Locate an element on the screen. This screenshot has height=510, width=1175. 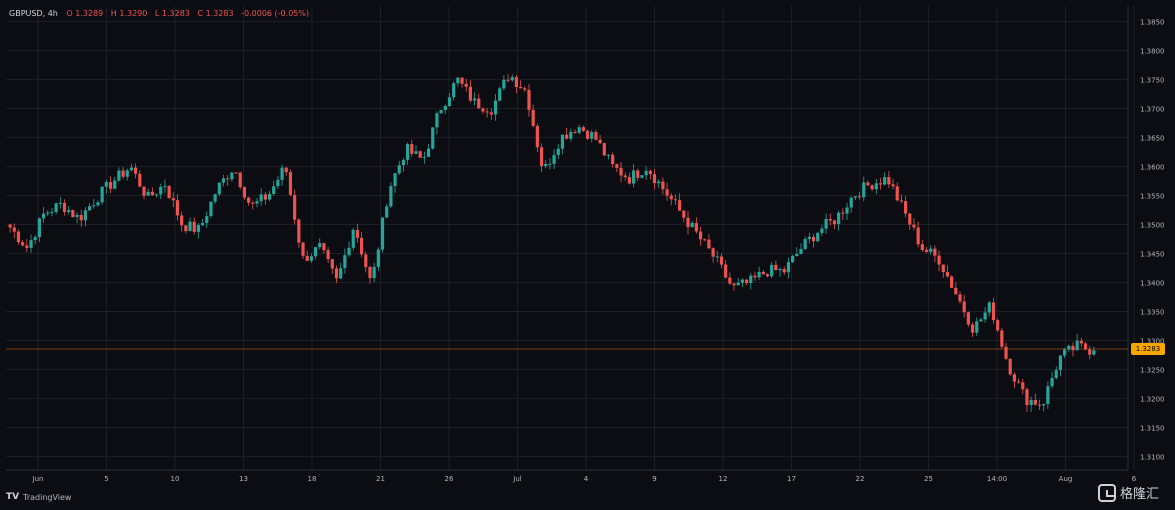
y-tick-label: 1.3850 is located at coordinates (1152, 23).